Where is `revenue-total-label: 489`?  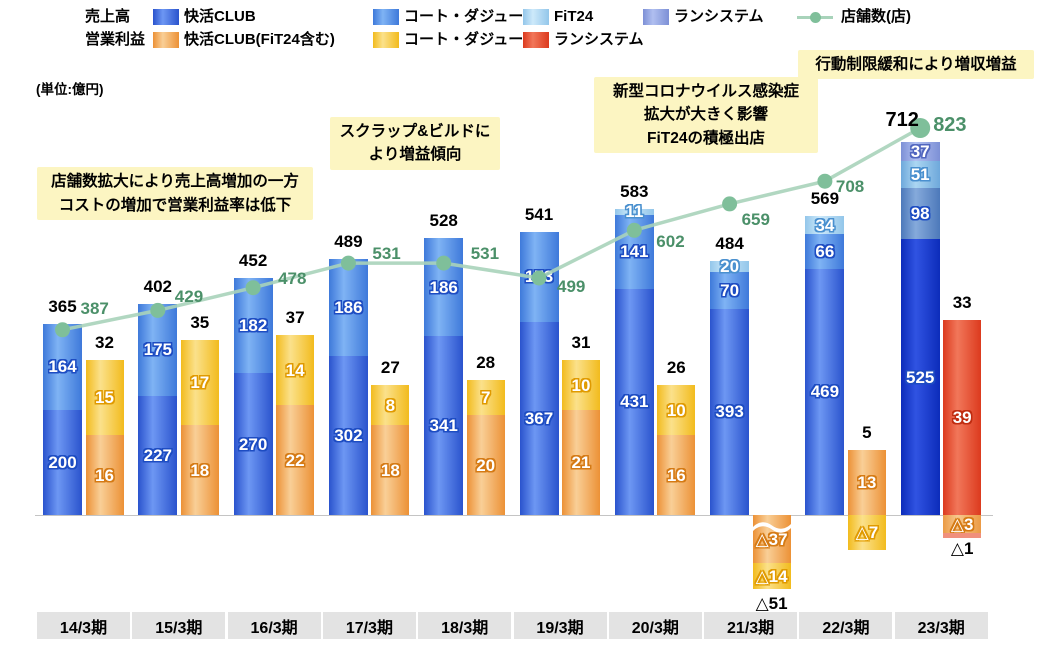 revenue-total-label: 489 is located at coordinates (348, 241).